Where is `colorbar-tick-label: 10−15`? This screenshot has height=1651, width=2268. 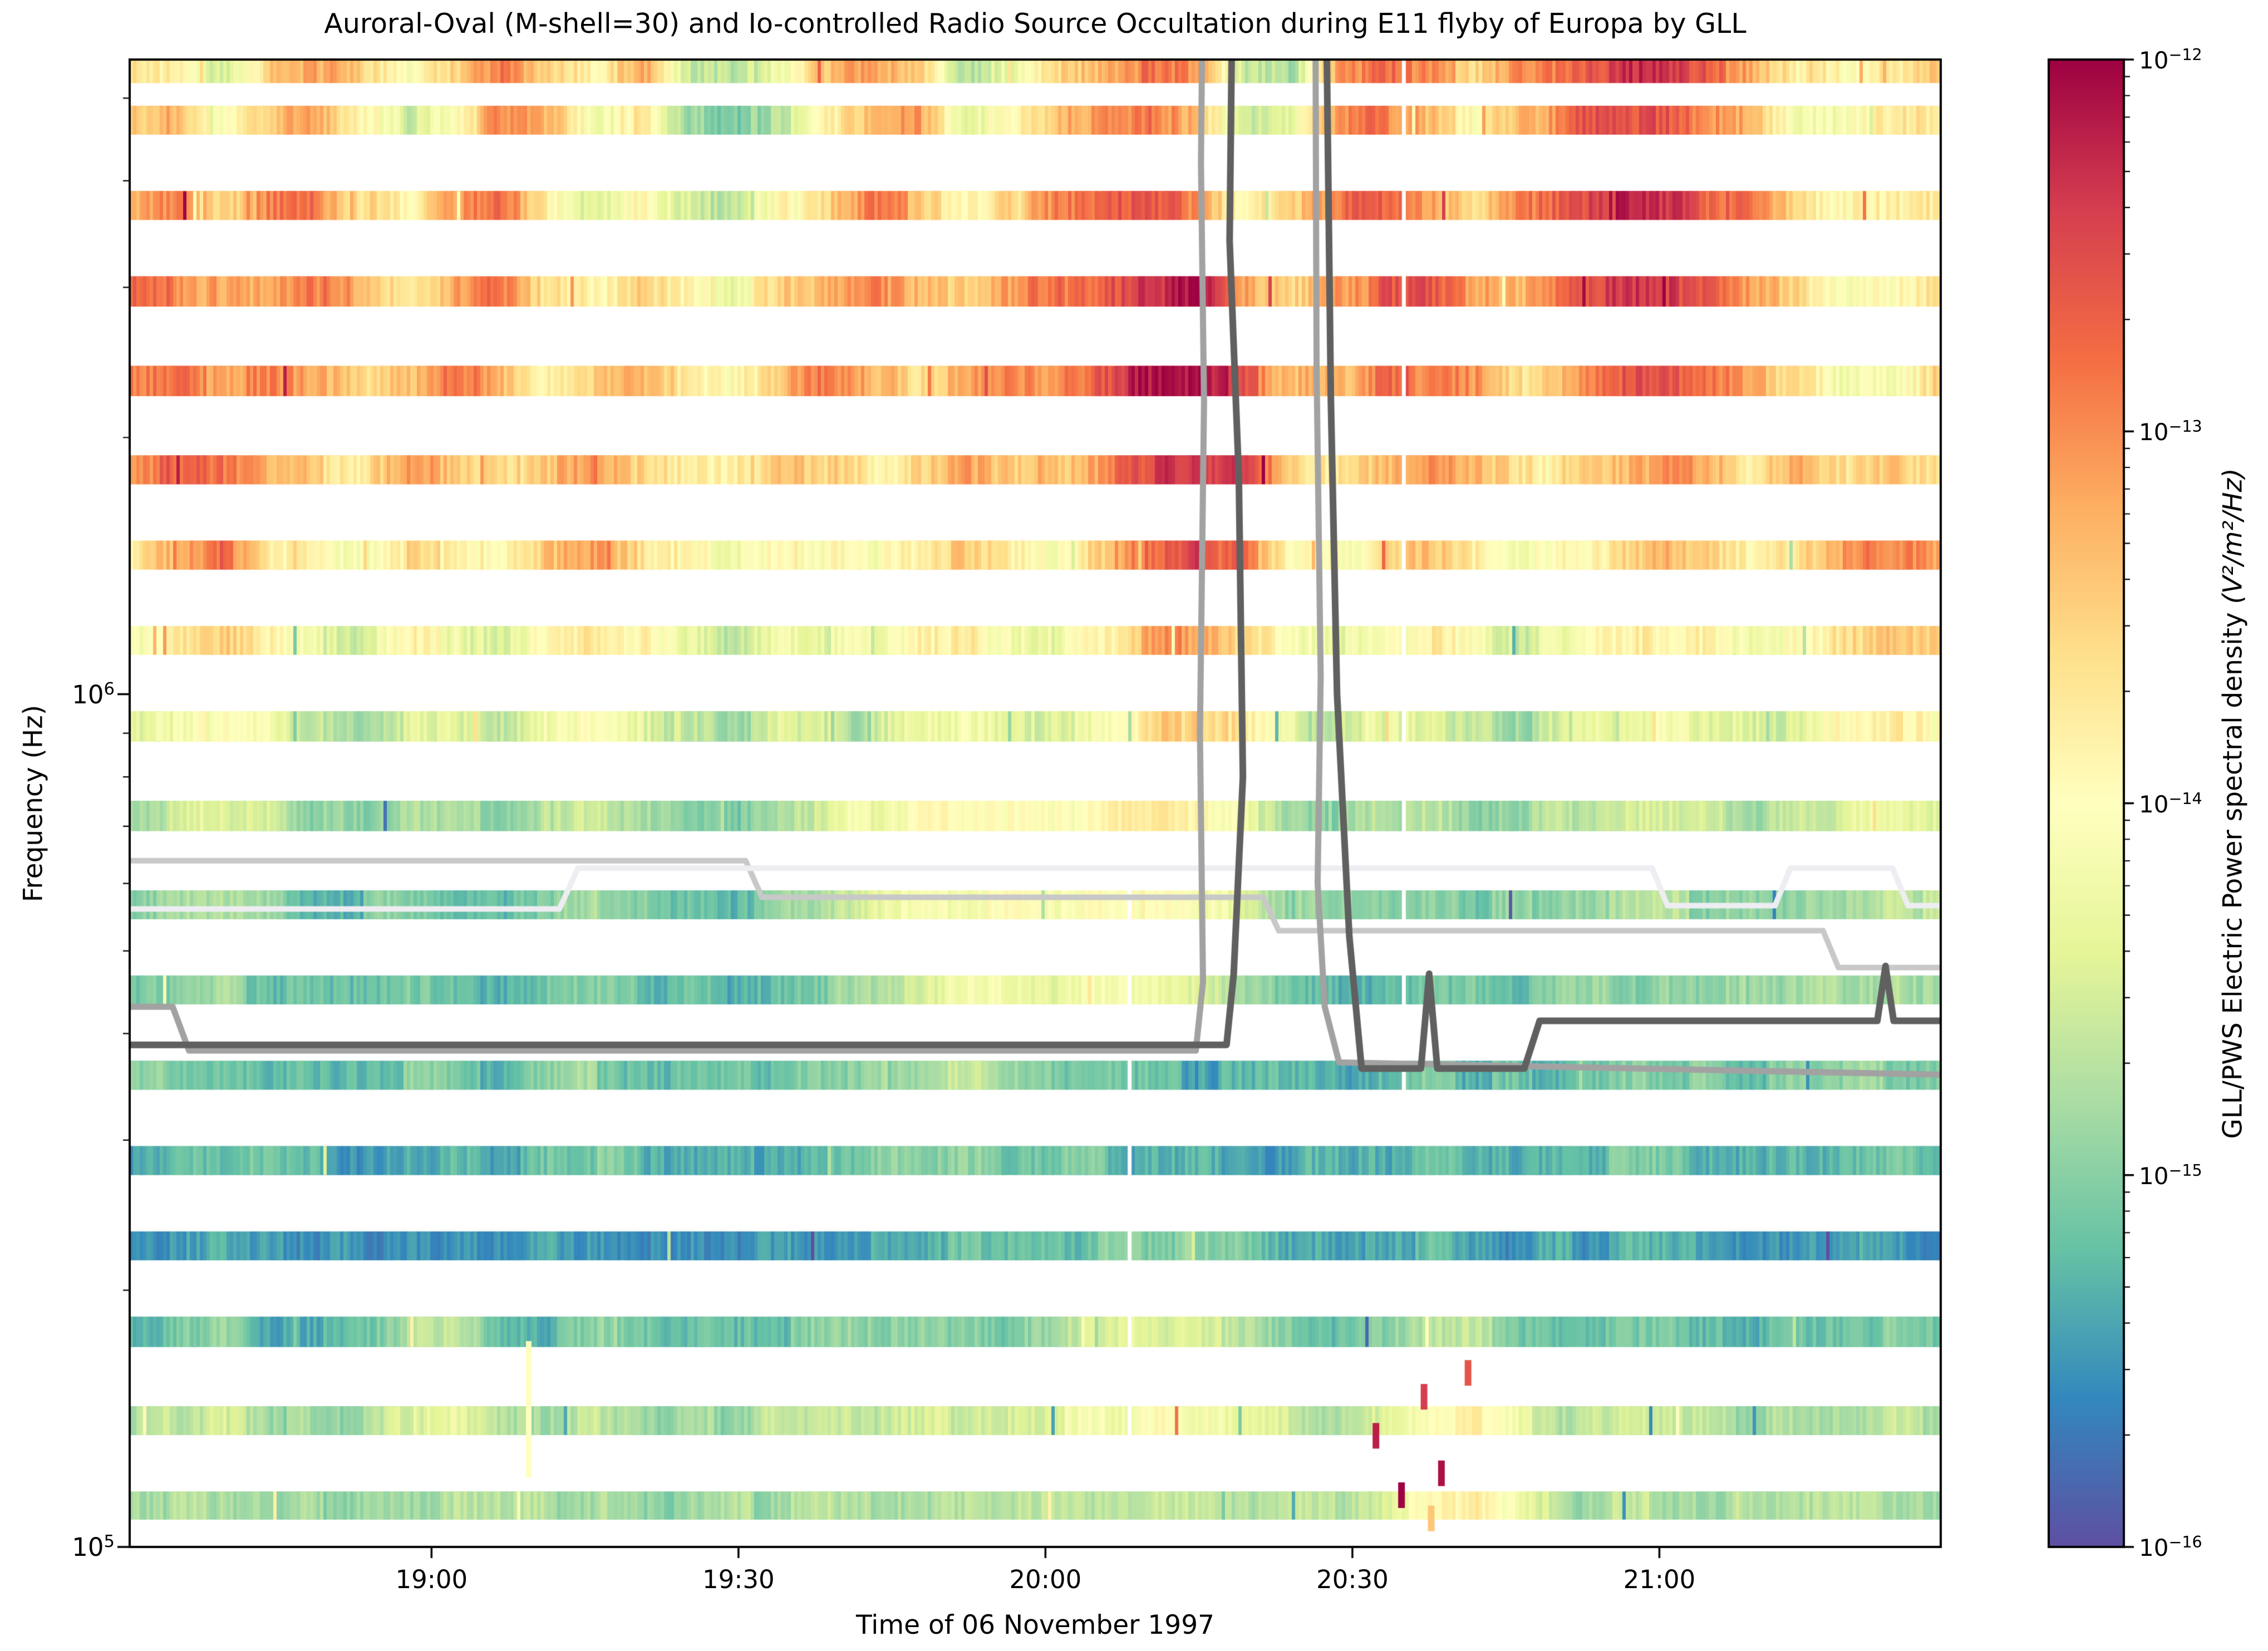
colorbar-tick-label: 10−15 is located at coordinates (2171, 1175).